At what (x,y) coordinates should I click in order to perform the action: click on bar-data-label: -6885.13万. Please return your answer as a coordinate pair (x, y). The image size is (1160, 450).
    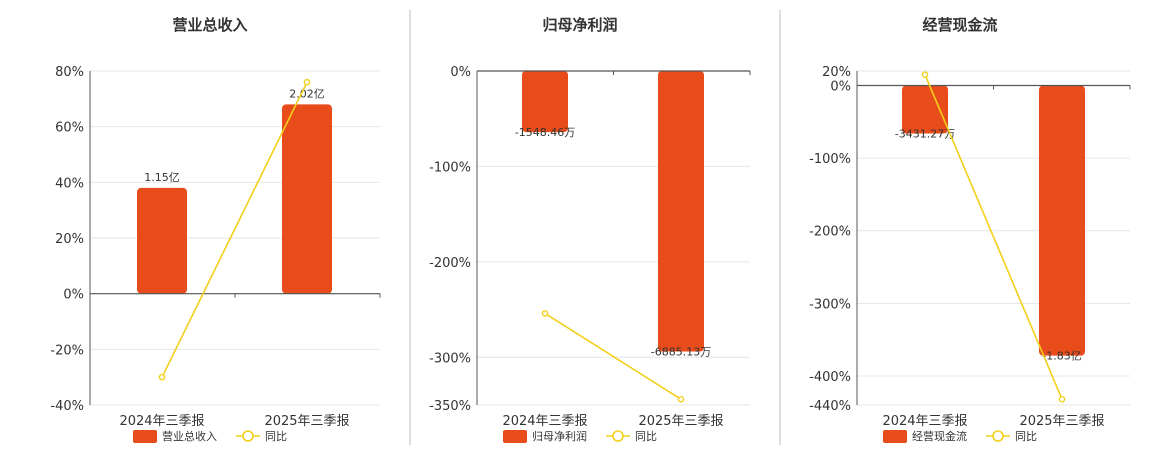
    Looking at the image, I should click on (681, 352).